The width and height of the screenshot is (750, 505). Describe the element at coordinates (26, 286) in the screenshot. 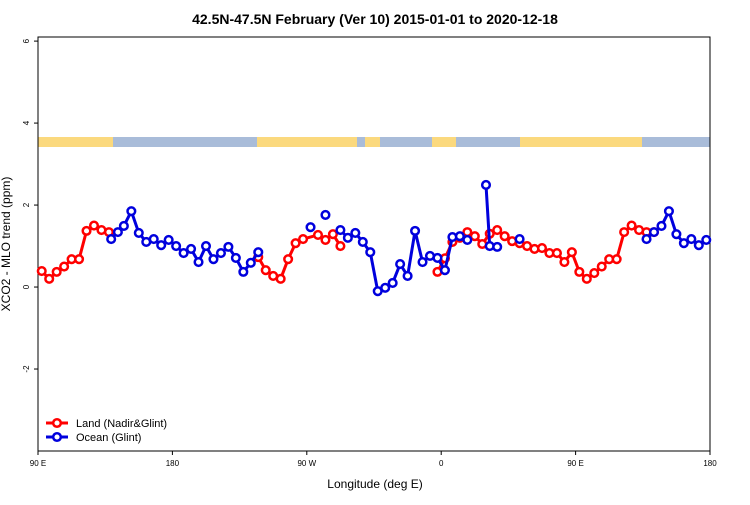

I see `y-tick-label: 0` at that location.